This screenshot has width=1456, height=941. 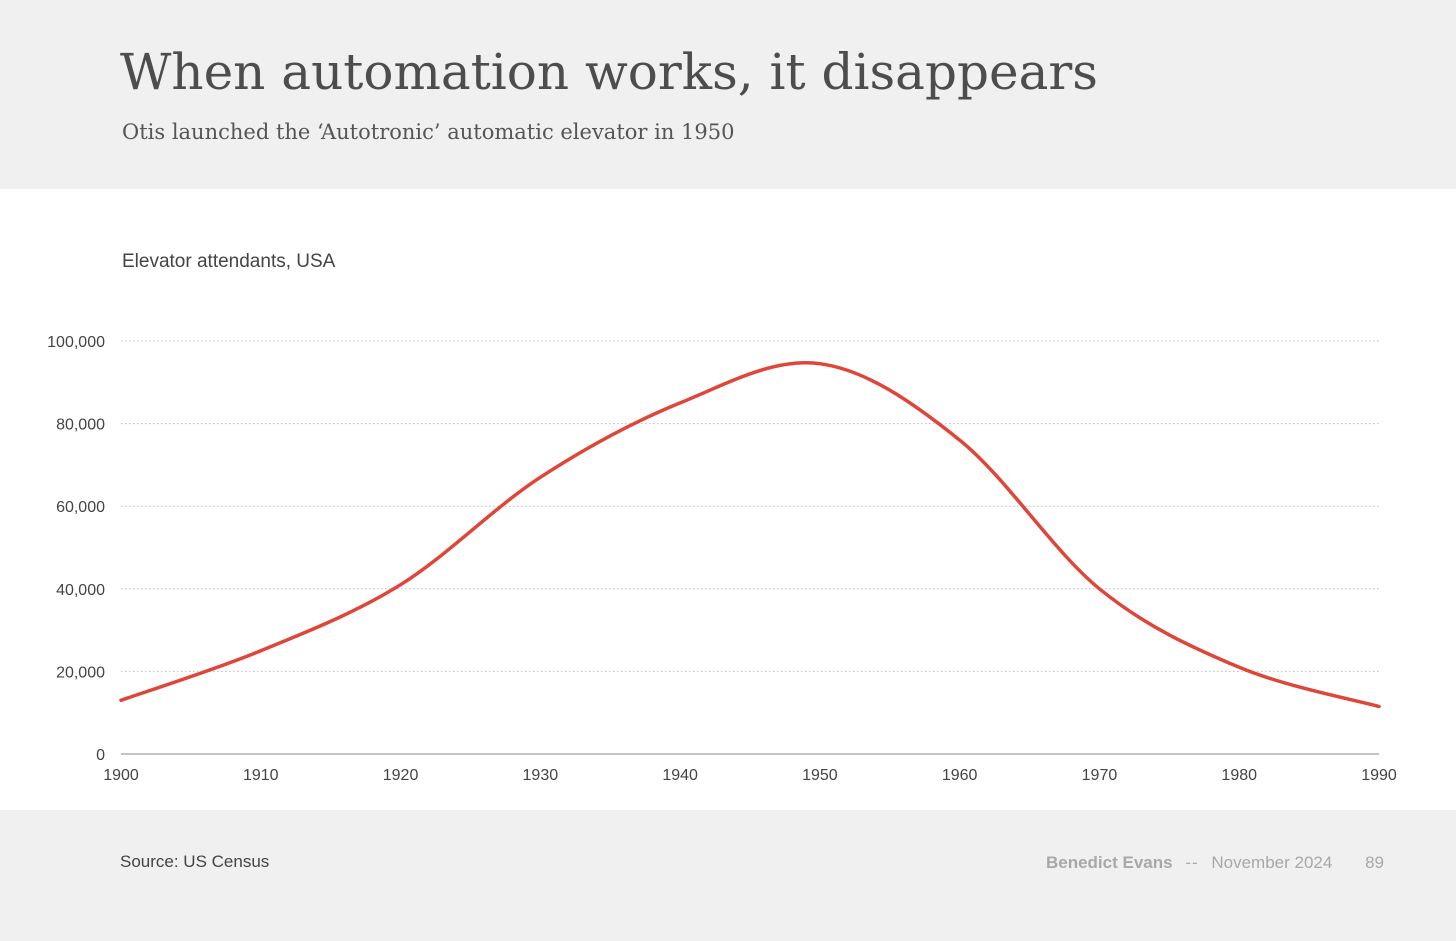 I want to click on publication-date: November 2024, so click(x=1272, y=862).